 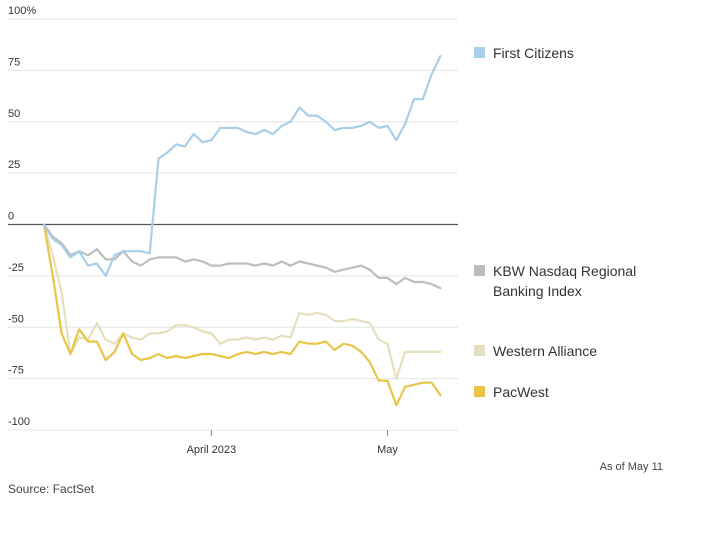 What do you see at coordinates (14, 165) in the screenshot?
I see `y-tick-label: 25` at bounding box center [14, 165].